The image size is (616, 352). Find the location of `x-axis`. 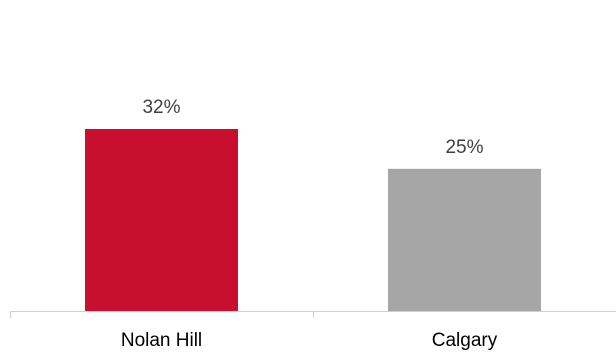

x-axis is located at coordinates (313, 314).